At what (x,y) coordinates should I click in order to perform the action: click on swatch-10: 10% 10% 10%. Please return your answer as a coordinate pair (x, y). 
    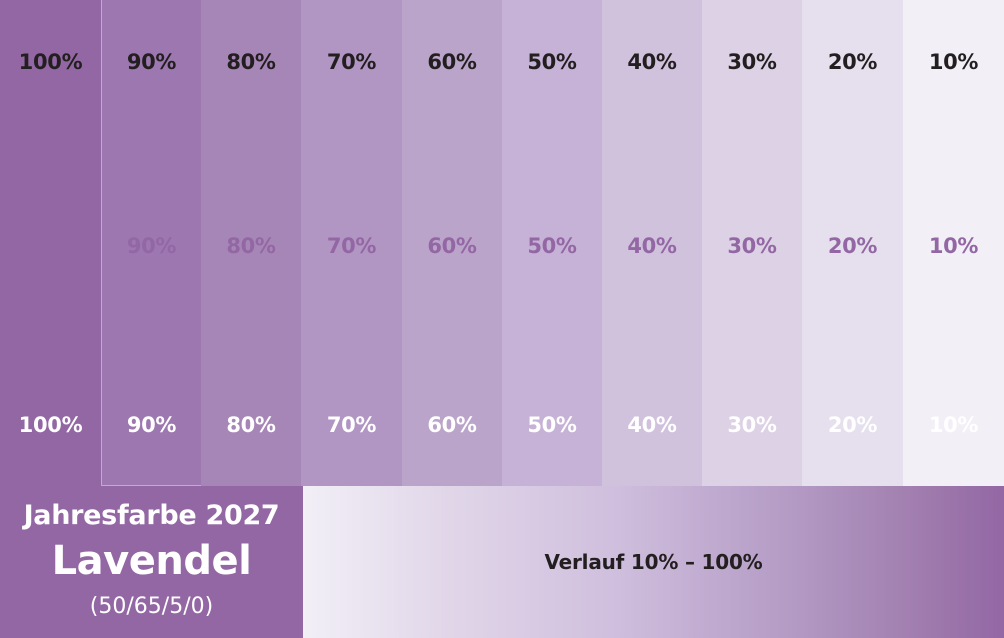
    Looking at the image, I should click on (953, 243).